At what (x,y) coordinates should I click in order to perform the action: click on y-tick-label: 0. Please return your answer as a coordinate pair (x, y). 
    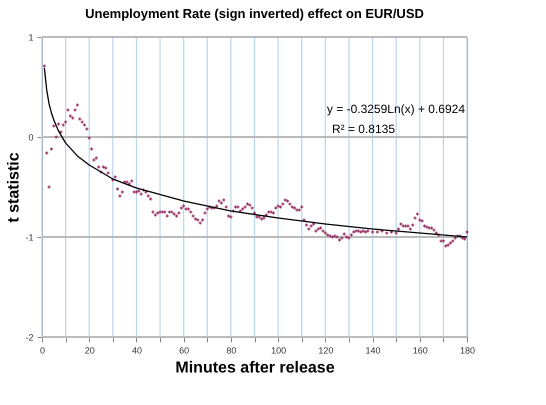
    Looking at the image, I should click on (31, 137).